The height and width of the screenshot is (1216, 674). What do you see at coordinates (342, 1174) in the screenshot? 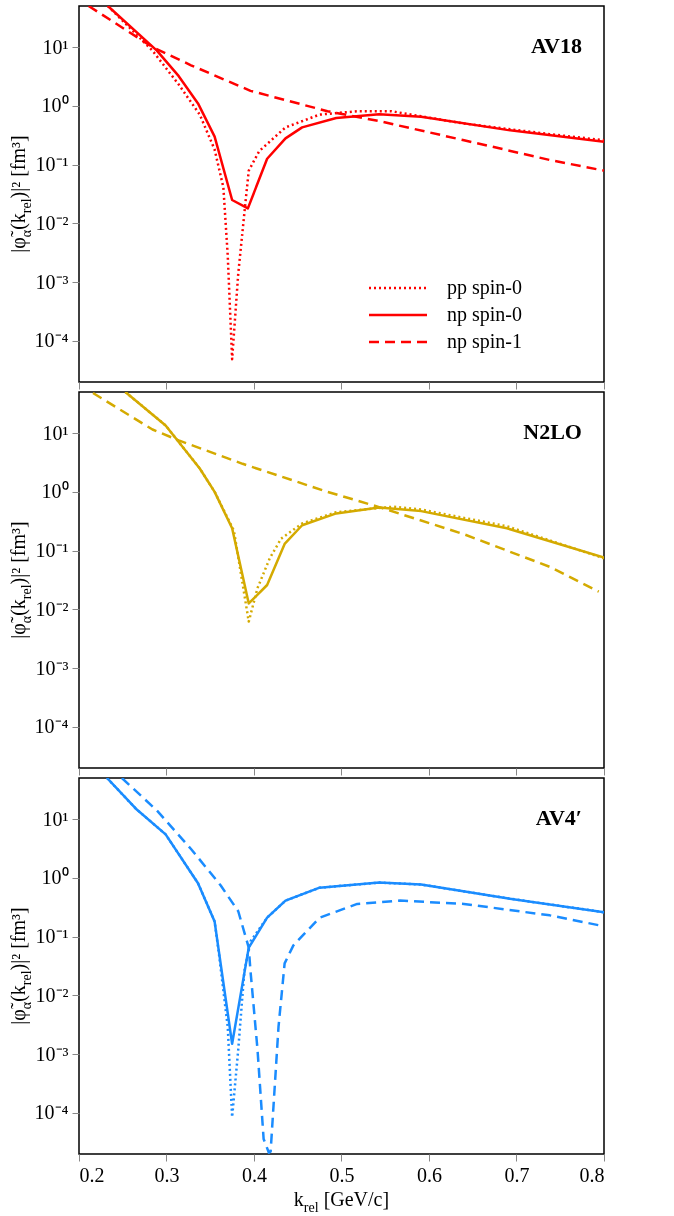
I see `x-tick-label: 0.5` at bounding box center [342, 1174].